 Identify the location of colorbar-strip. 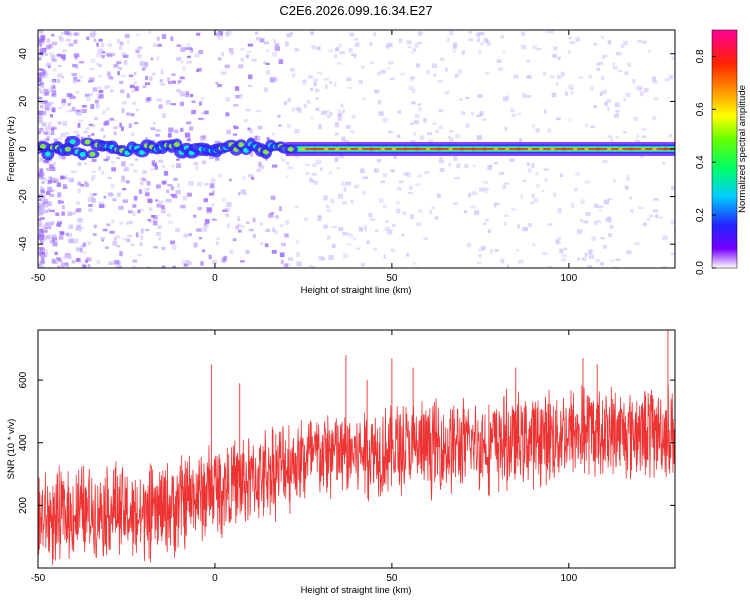
(724, 149).